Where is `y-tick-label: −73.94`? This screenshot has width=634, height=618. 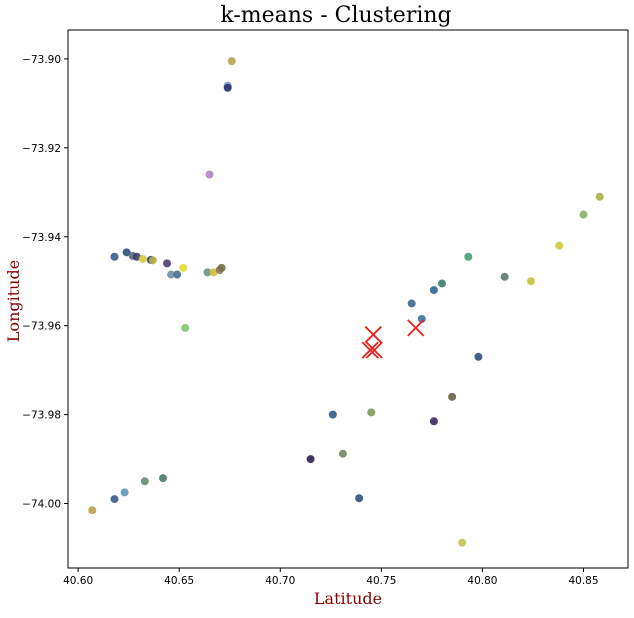 y-tick-label: −73.94 is located at coordinates (41, 238).